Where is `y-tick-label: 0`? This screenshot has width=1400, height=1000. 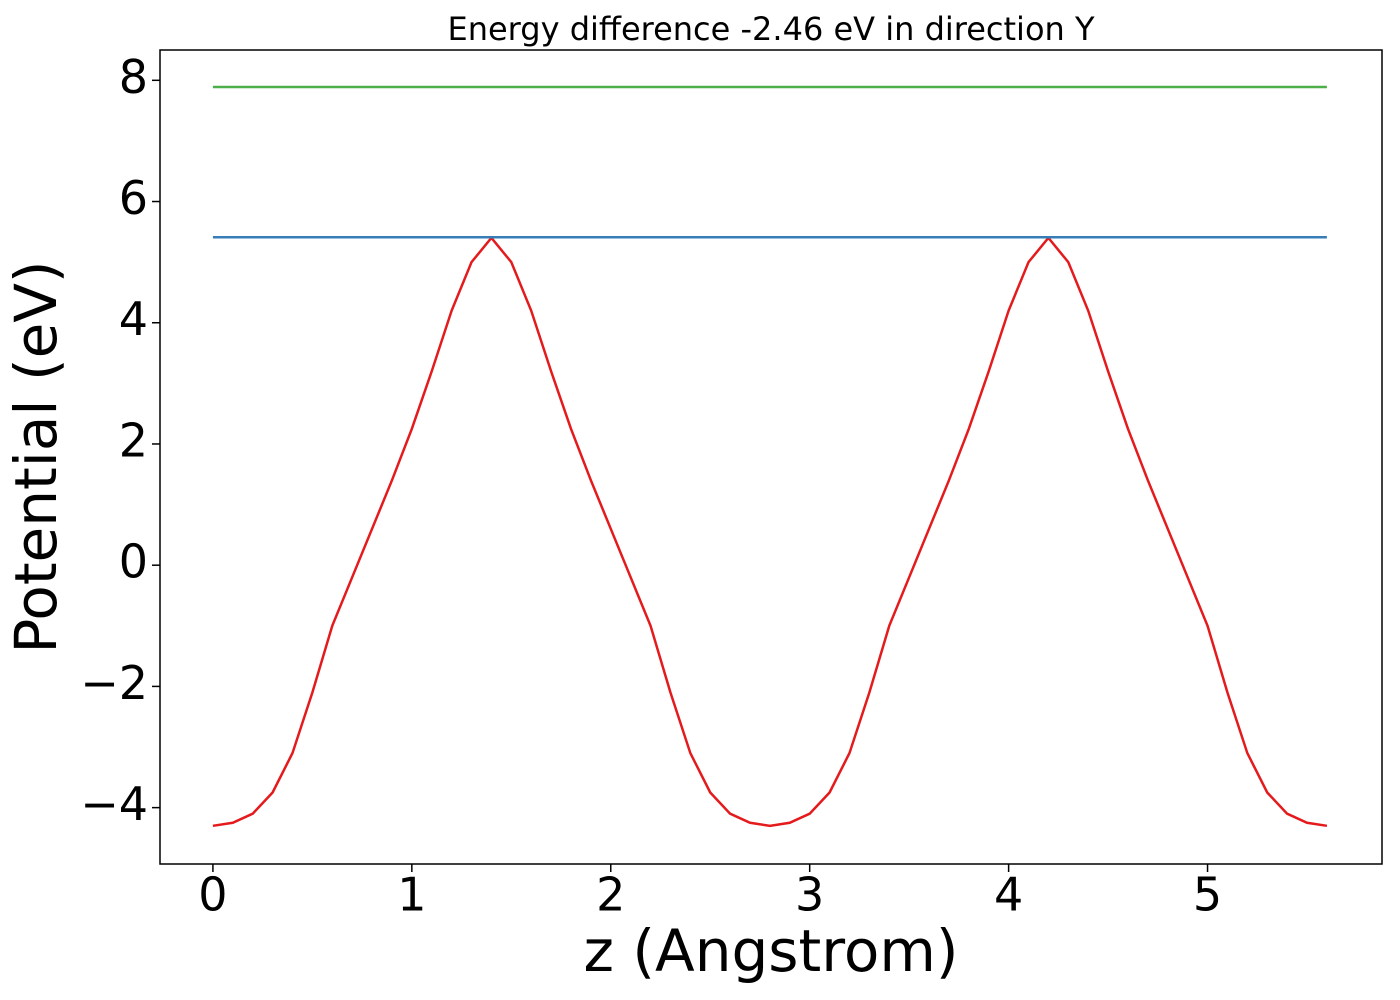 y-tick-label: 0 is located at coordinates (133, 562).